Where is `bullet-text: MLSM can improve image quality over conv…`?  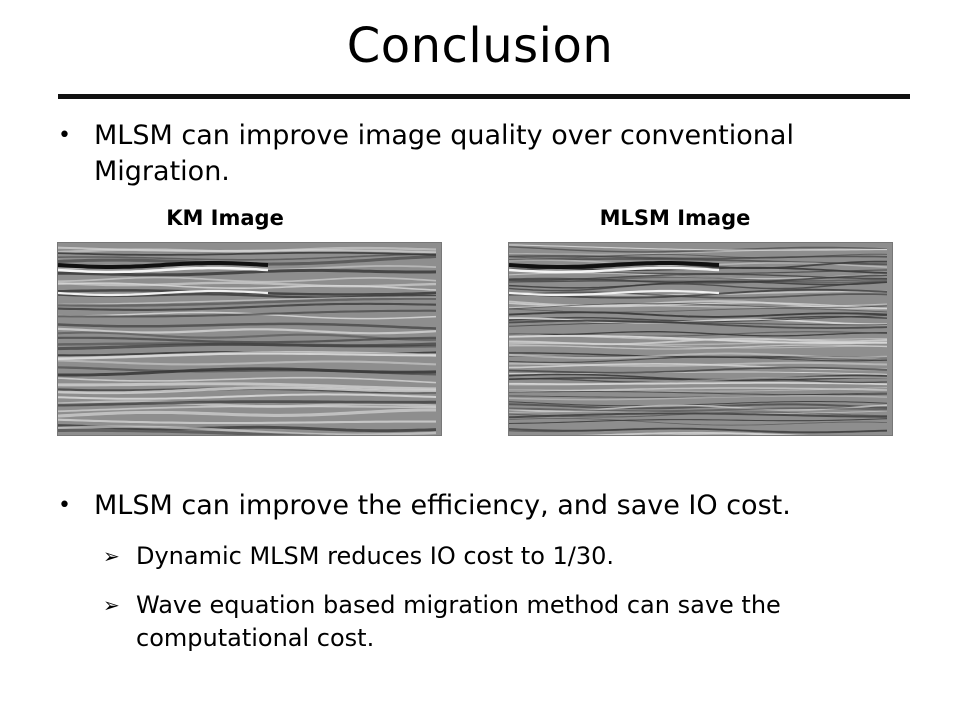
bullet-text: MLSM can improve image quality over conv… is located at coordinates (444, 153).